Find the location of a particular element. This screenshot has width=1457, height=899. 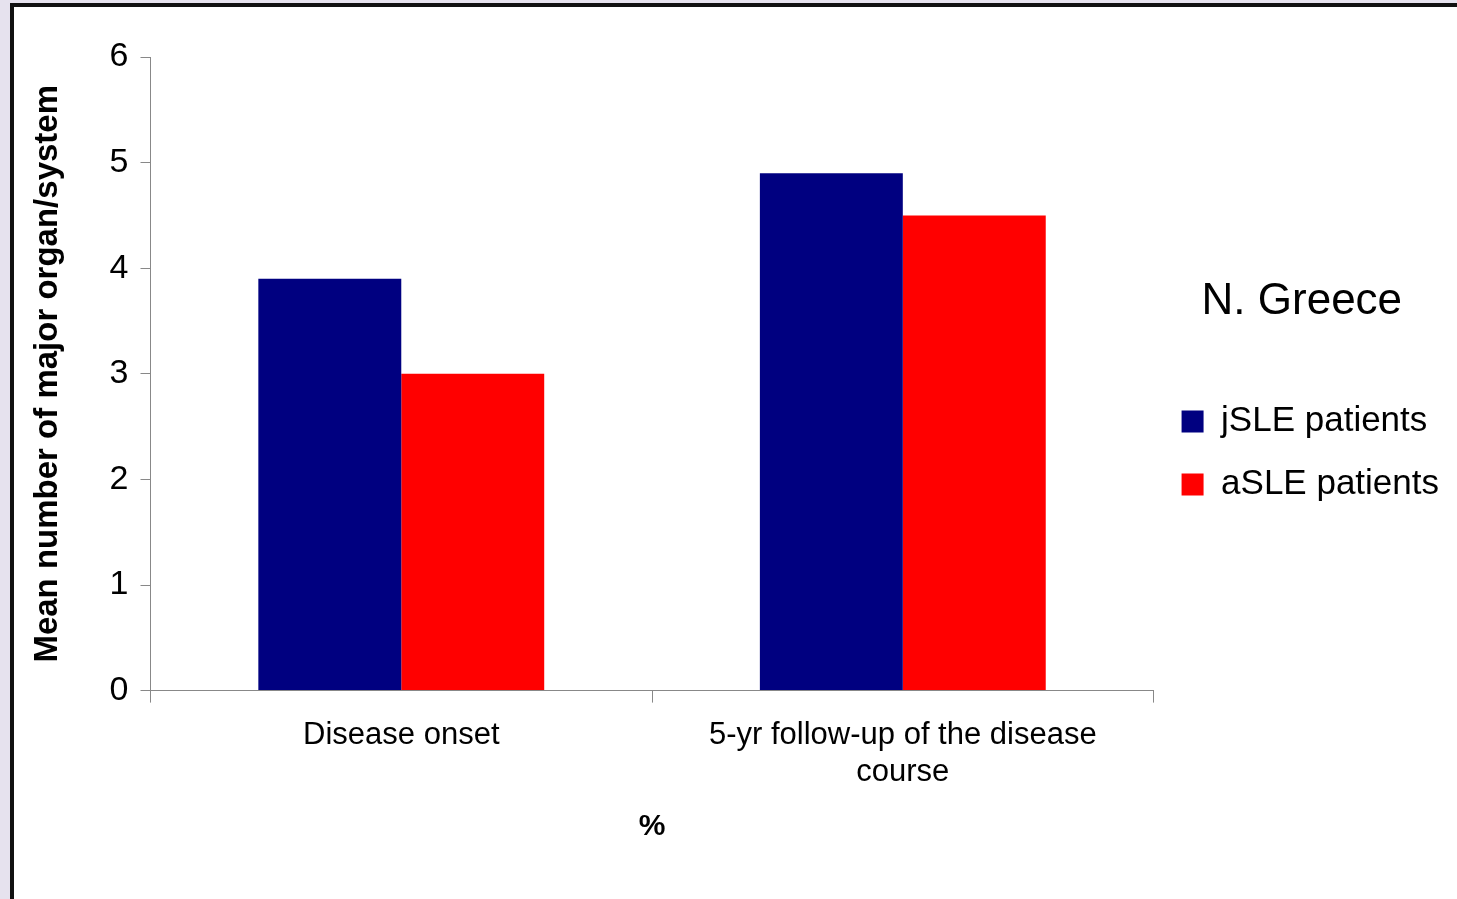

y-tick-label: 6 is located at coordinates (119, 54).